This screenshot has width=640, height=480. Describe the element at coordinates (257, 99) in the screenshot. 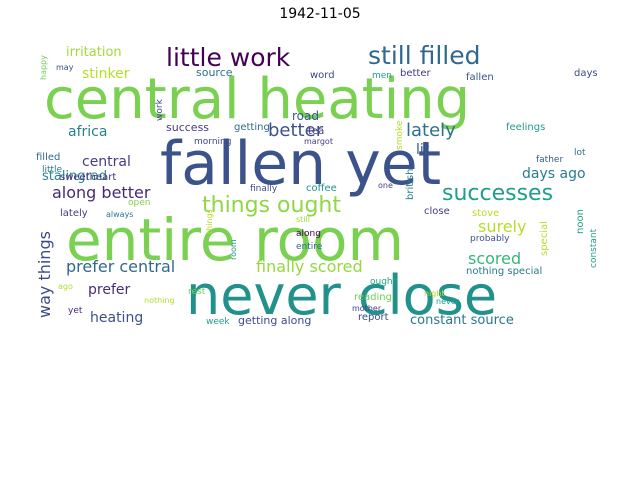

I see `cloud-word: central heating` at that location.